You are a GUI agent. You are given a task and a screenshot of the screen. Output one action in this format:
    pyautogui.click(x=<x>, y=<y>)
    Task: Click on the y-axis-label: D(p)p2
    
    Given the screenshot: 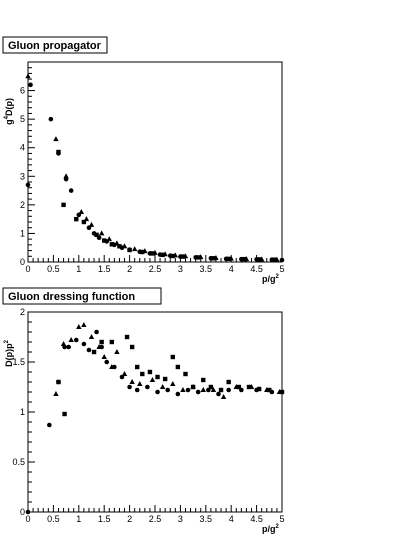 What is the action you would take?
    pyautogui.click(x=9, y=353)
    